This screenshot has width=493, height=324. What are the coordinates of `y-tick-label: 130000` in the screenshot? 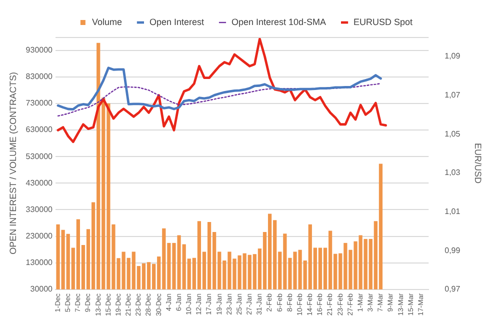 It's located at (40, 263).